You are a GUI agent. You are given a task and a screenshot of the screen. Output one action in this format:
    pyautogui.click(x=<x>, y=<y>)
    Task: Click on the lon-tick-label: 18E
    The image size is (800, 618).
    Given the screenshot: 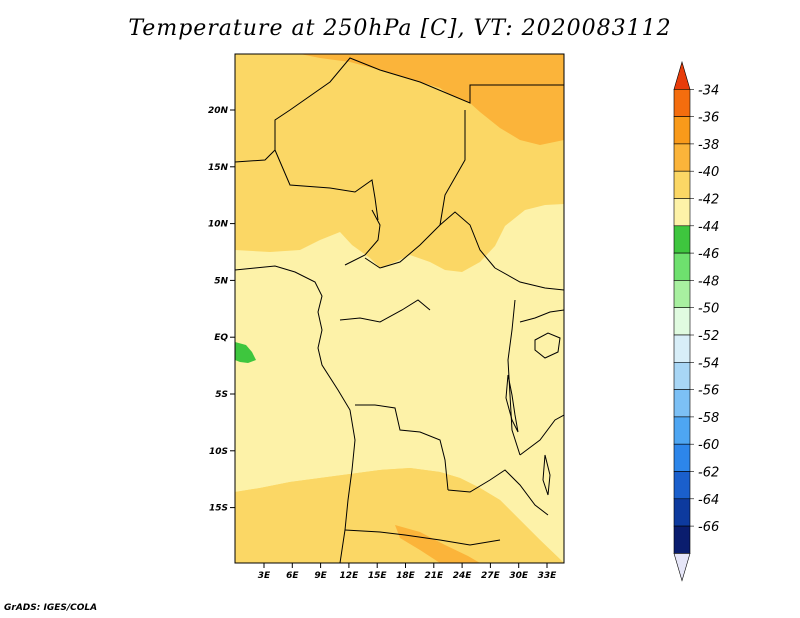 What is the action you would take?
    pyautogui.click(x=406, y=576)
    